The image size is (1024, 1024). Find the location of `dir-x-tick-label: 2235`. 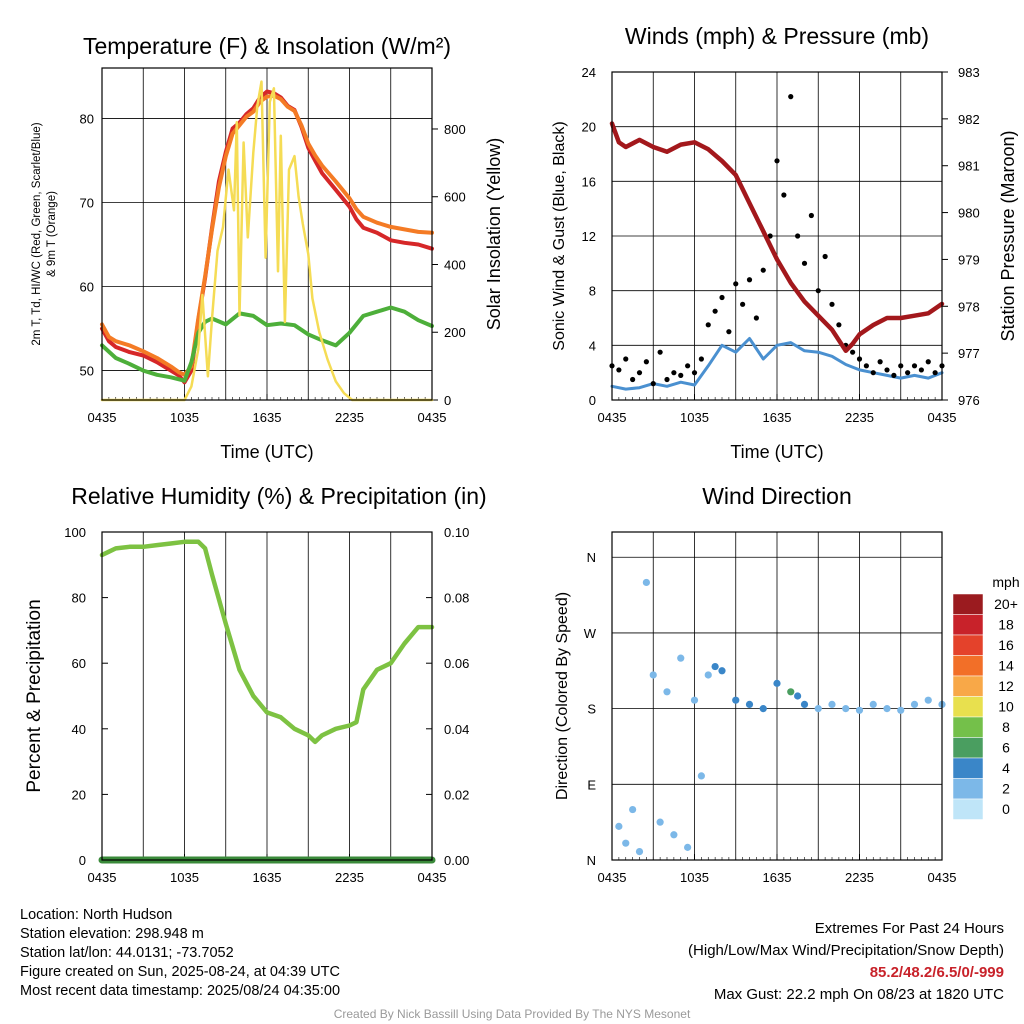

dir-x-tick-label: 2235 is located at coordinates (859, 877).